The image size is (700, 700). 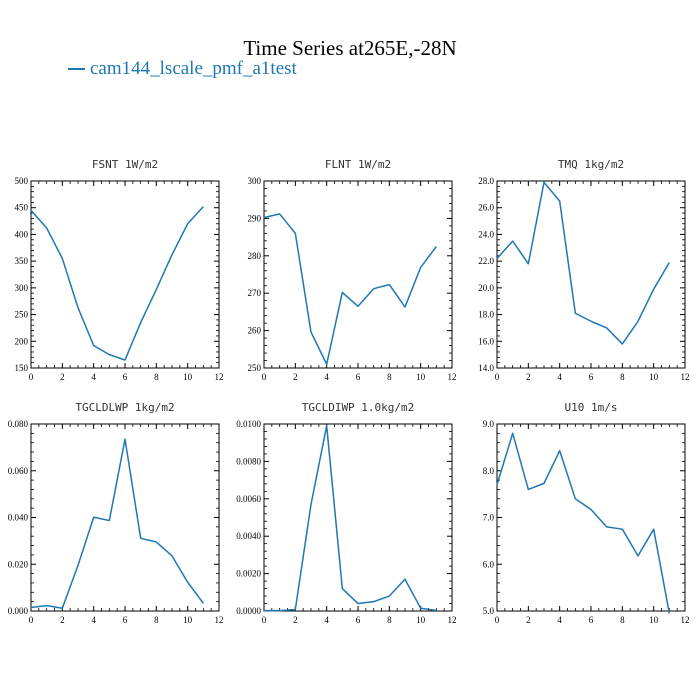 I want to click on y-tick-label: 280, so click(x=255, y=256).